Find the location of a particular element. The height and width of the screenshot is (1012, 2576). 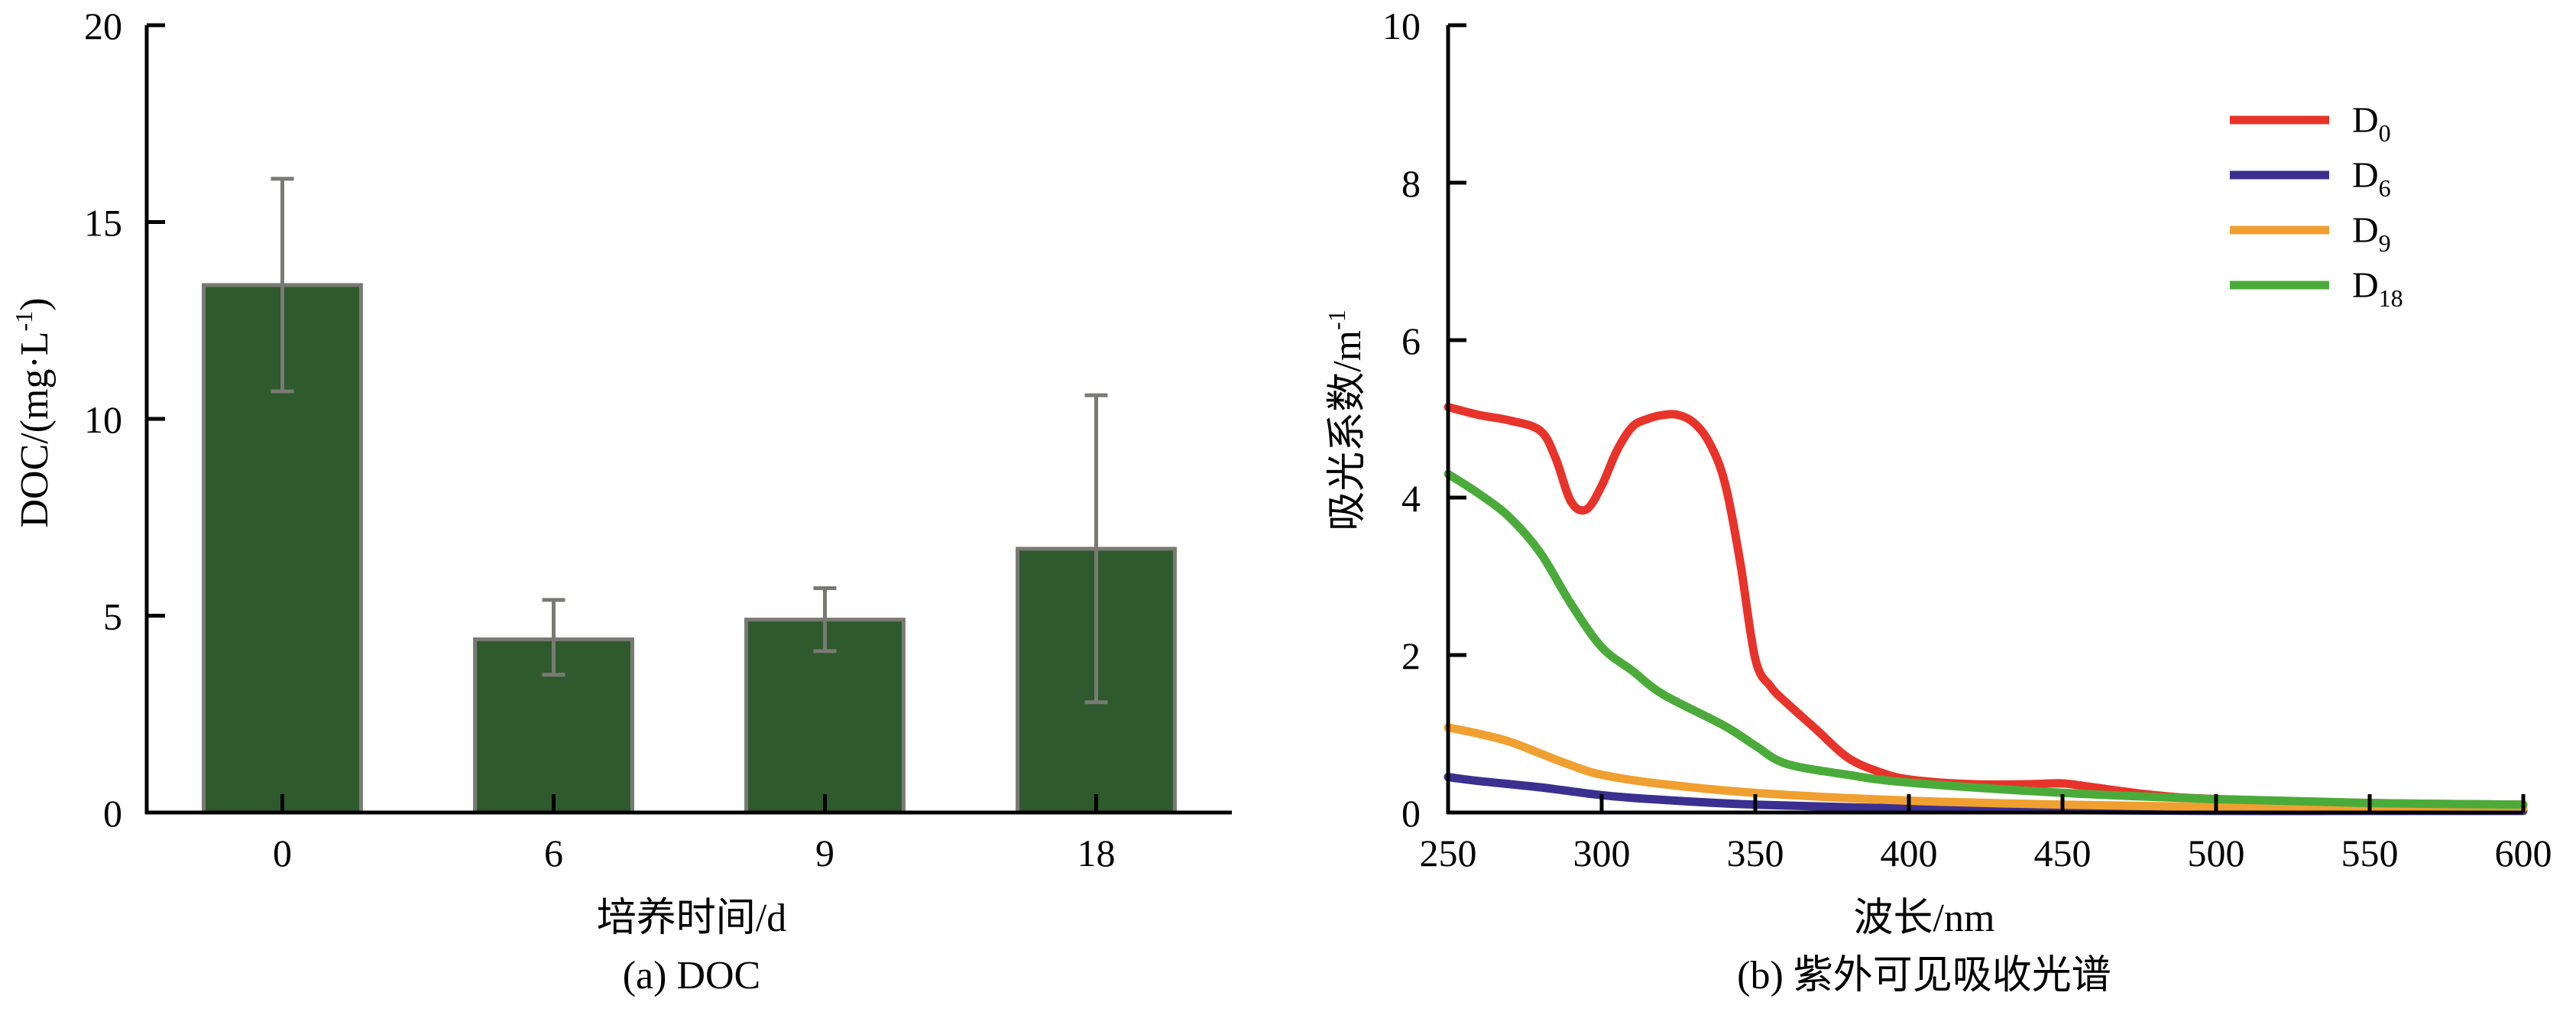

y-tick-label: 15 is located at coordinates (103, 223).